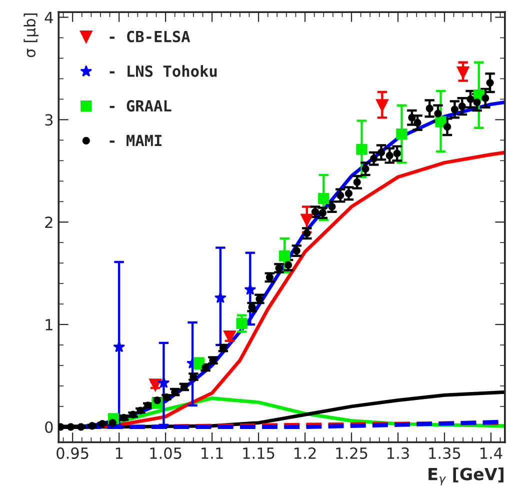  What do you see at coordinates (444, 453) in the screenshot?
I see `x-tick-label: 1.35` at bounding box center [444, 453].